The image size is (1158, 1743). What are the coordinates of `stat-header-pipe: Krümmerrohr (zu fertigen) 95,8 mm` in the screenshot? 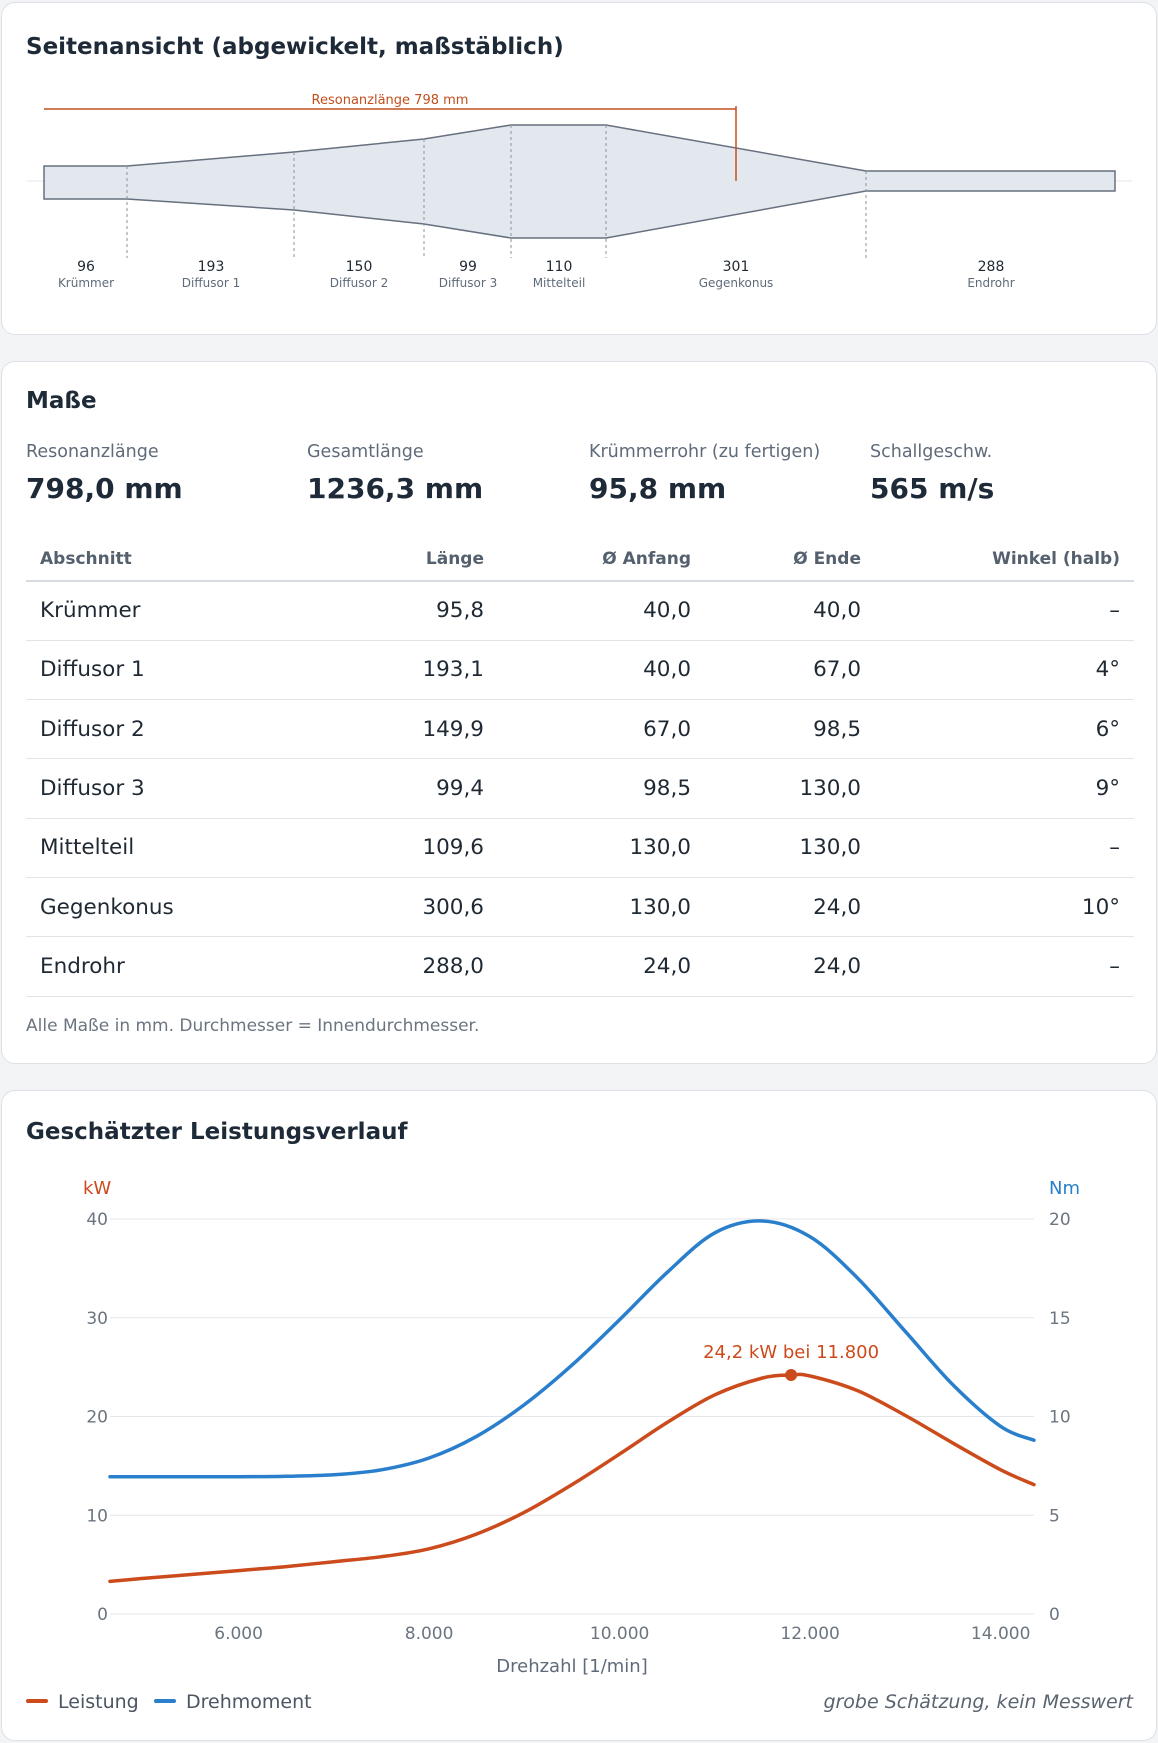 It's located at (704, 473).